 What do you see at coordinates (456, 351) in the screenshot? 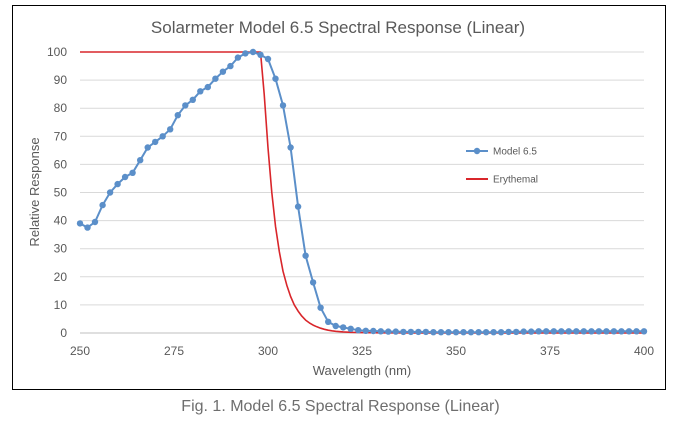
I see `x-tick-label: 350` at bounding box center [456, 351].